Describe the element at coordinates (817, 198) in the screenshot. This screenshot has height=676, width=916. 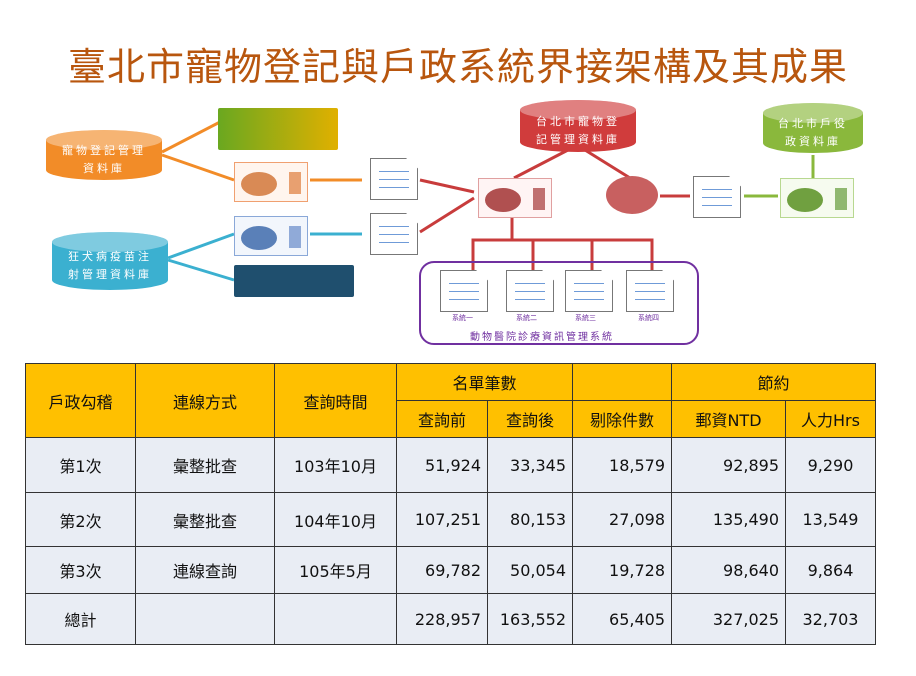
I see `household-web-service-icon` at that location.